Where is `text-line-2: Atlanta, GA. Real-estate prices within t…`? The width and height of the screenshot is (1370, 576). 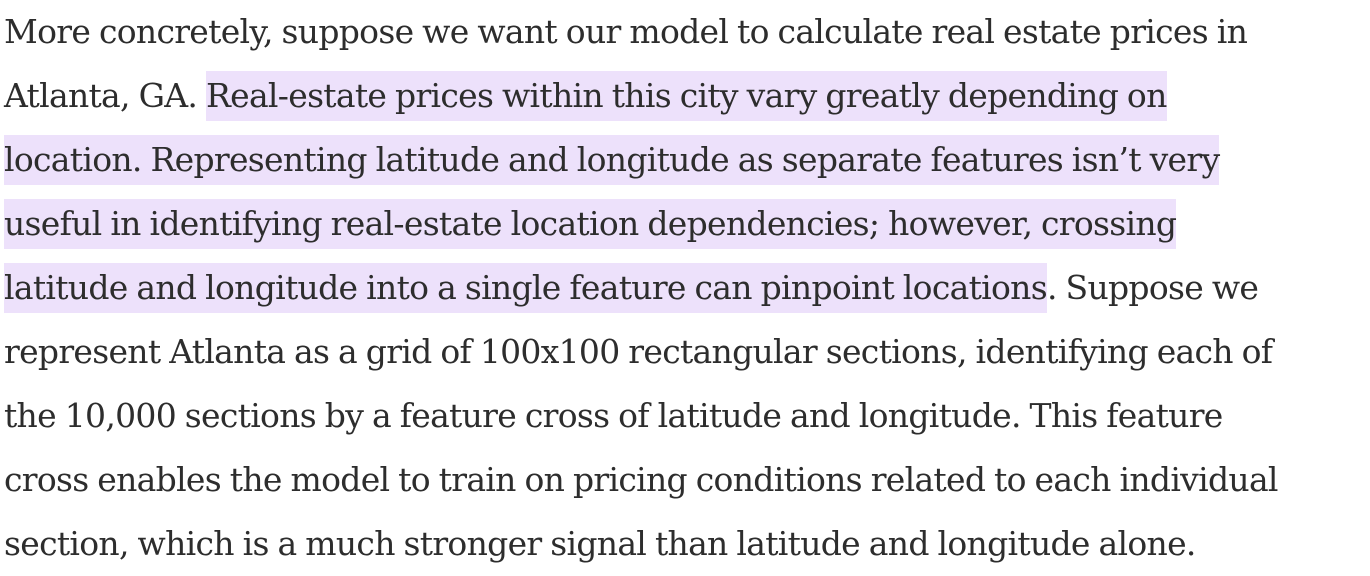 text-line-2: Atlanta, GA. Real-estate prices within t… is located at coordinates (685, 96).